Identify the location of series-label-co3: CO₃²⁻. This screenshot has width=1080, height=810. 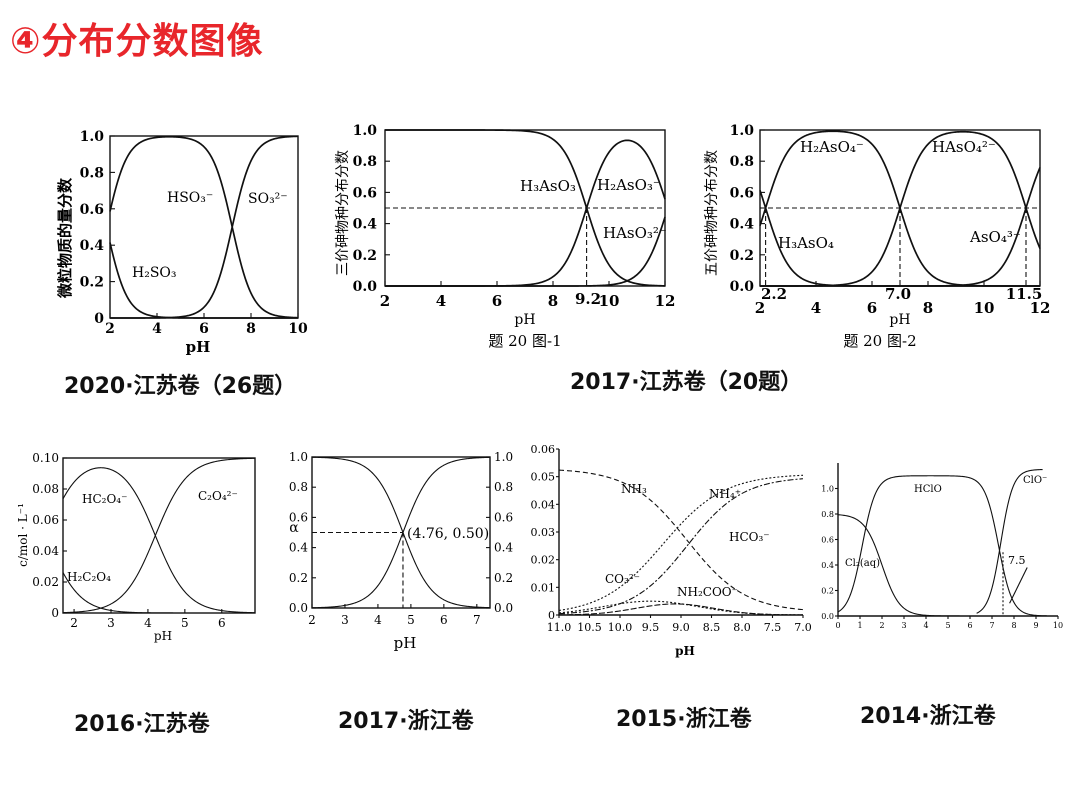
(622, 579).